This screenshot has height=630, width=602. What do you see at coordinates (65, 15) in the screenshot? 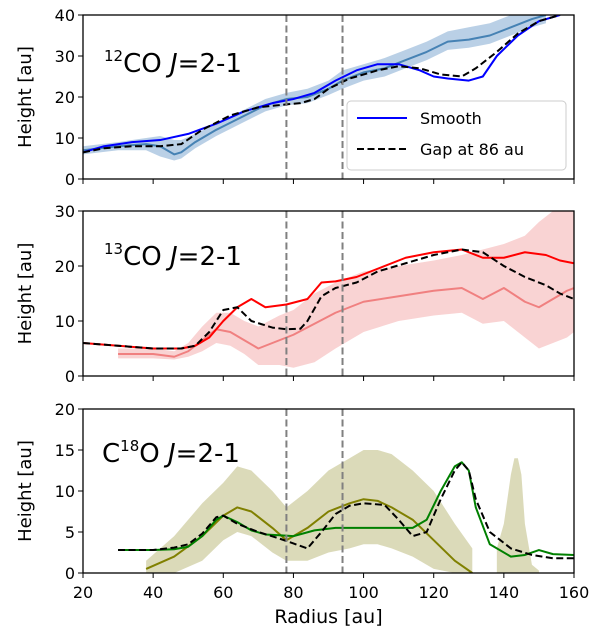
I see `y-tick-label: 40` at bounding box center [65, 15].